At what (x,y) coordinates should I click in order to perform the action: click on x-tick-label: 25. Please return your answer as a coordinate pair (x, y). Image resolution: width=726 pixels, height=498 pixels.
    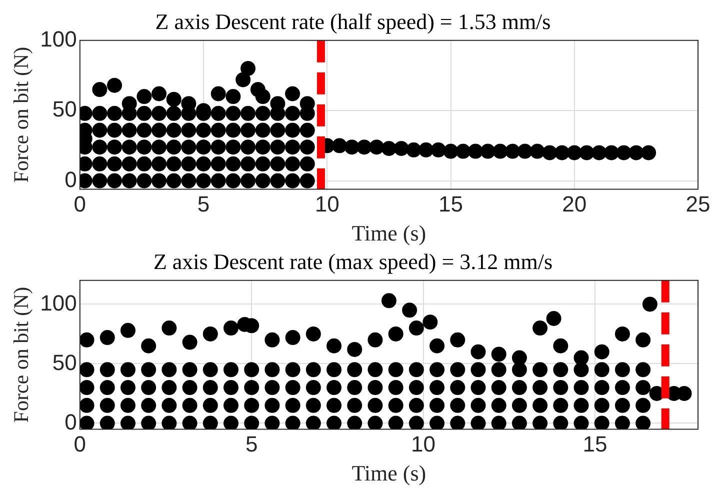
    Looking at the image, I should click on (698, 203).